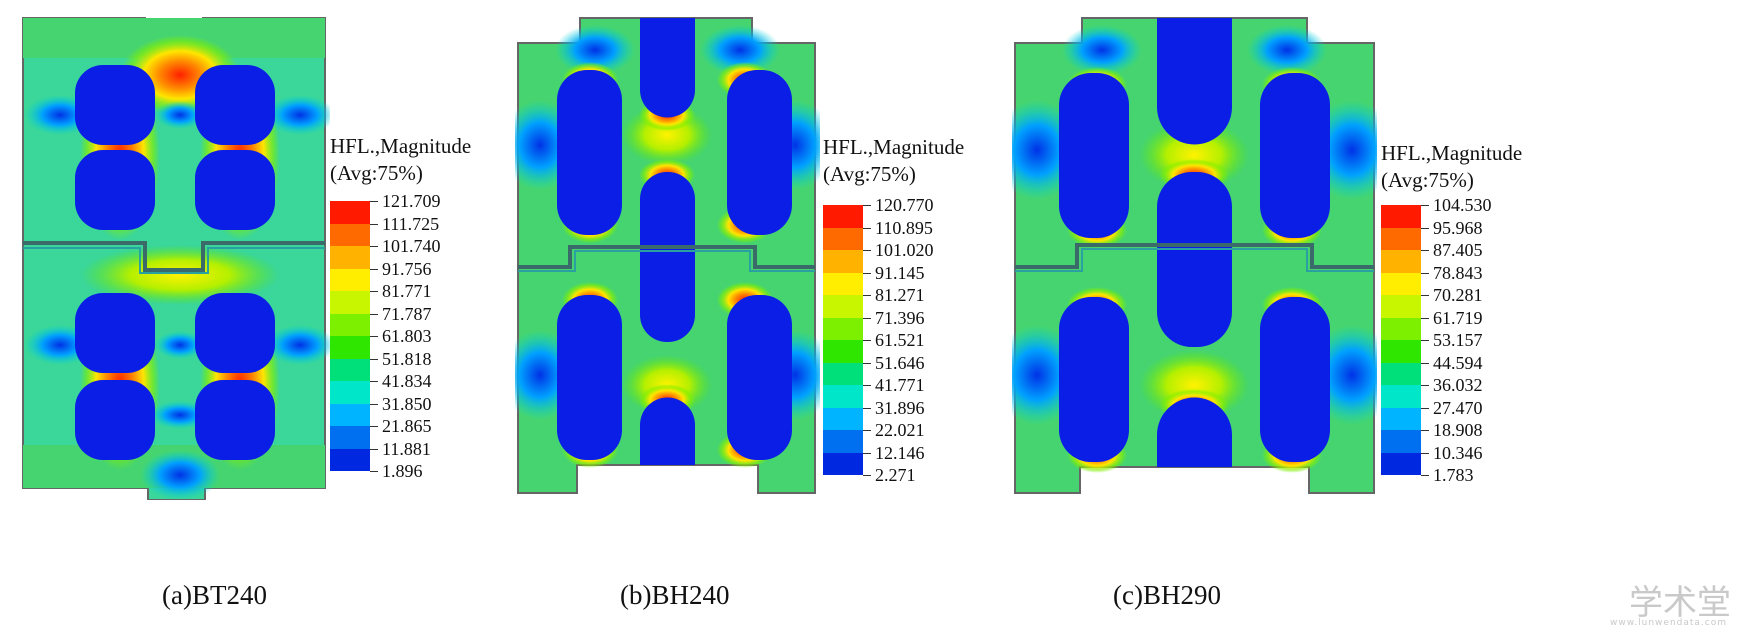 The image size is (1737, 639). Describe the element at coordinates (1458, 317) in the screenshot. I see `legend-value: 61.719` at that location.